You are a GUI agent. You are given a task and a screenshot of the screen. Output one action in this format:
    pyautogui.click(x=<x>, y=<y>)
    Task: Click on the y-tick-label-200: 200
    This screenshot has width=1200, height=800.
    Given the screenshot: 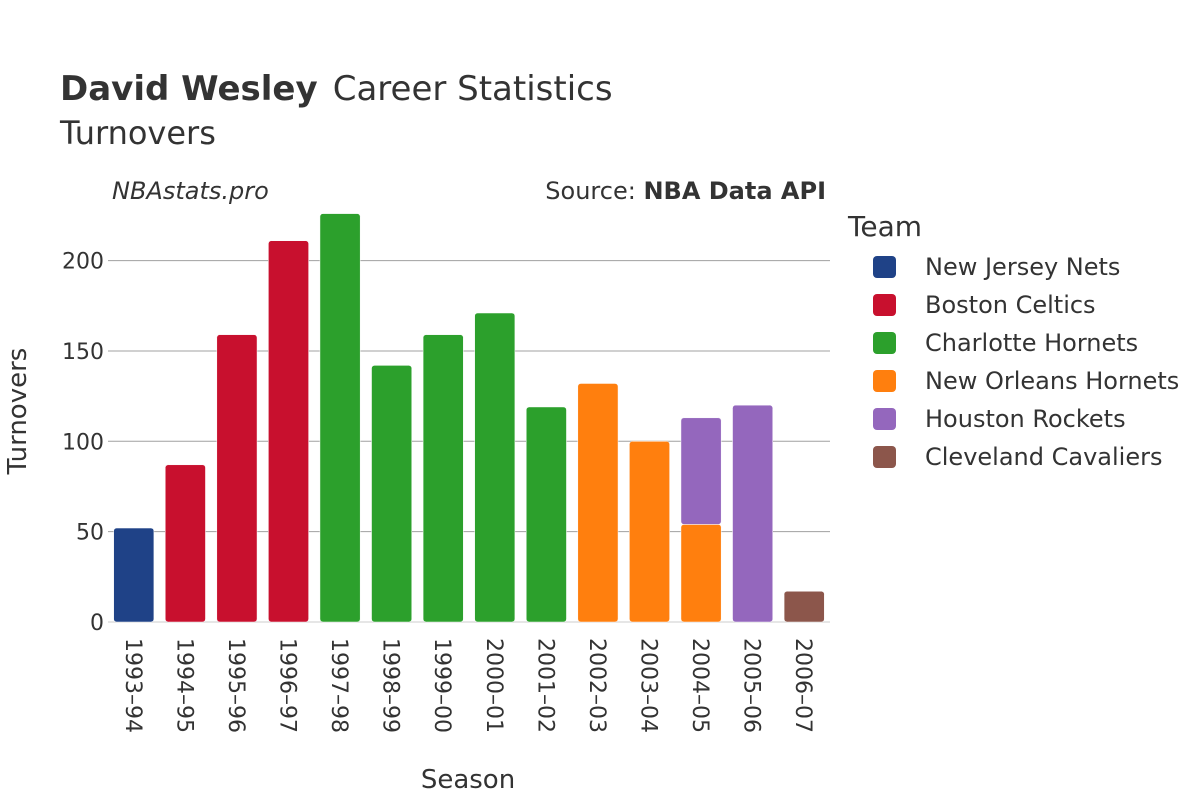 What is the action you would take?
    pyautogui.click(x=83, y=262)
    